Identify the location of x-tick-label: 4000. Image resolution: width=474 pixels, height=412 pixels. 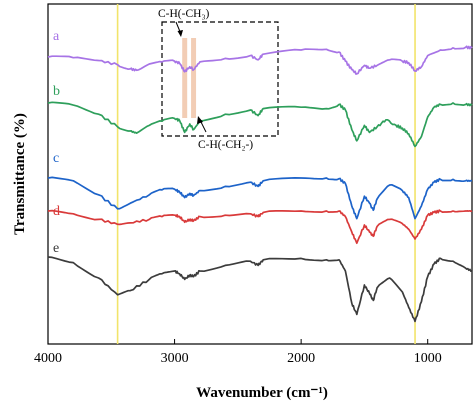
(48, 358).